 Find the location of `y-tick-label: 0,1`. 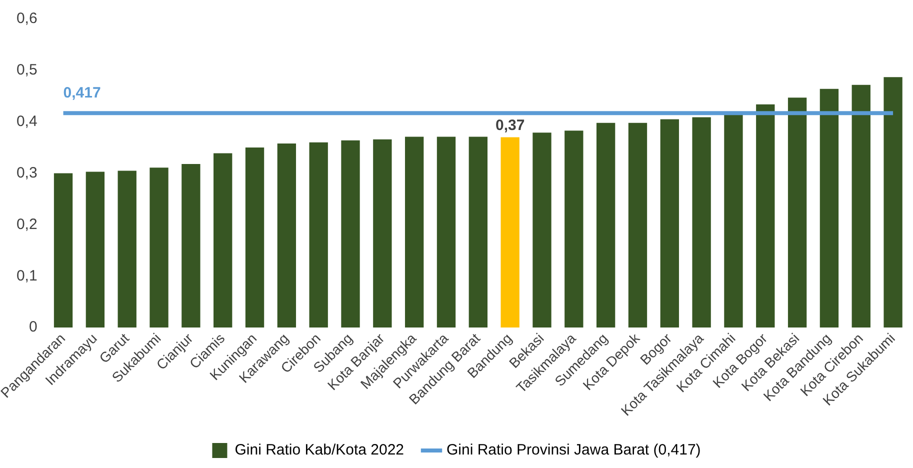

y-tick-label: 0,1 is located at coordinates (27, 275).